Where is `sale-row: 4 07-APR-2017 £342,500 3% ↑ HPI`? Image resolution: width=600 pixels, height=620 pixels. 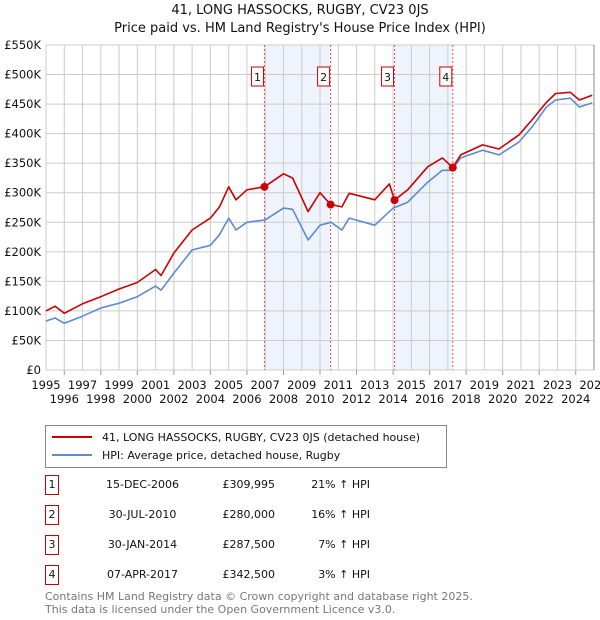
sale-row: 4 07-APR-2017 £342,500 3% ↑ HPI is located at coordinates (245, 575).